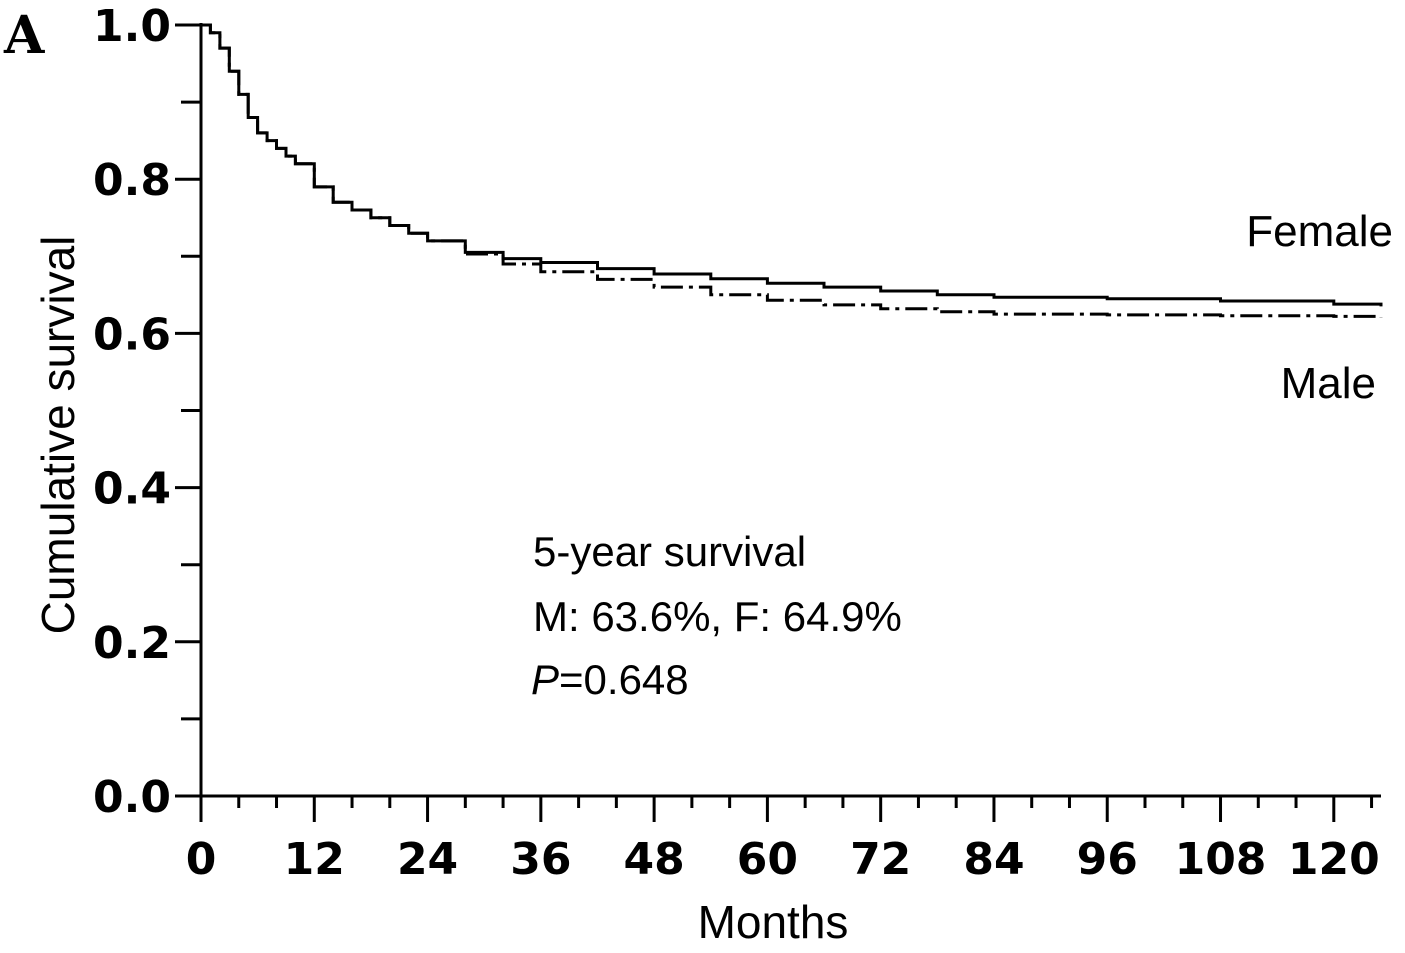 The height and width of the screenshot is (953, 1405). I want to click on x-tick-label: 60, so click(767, 859).